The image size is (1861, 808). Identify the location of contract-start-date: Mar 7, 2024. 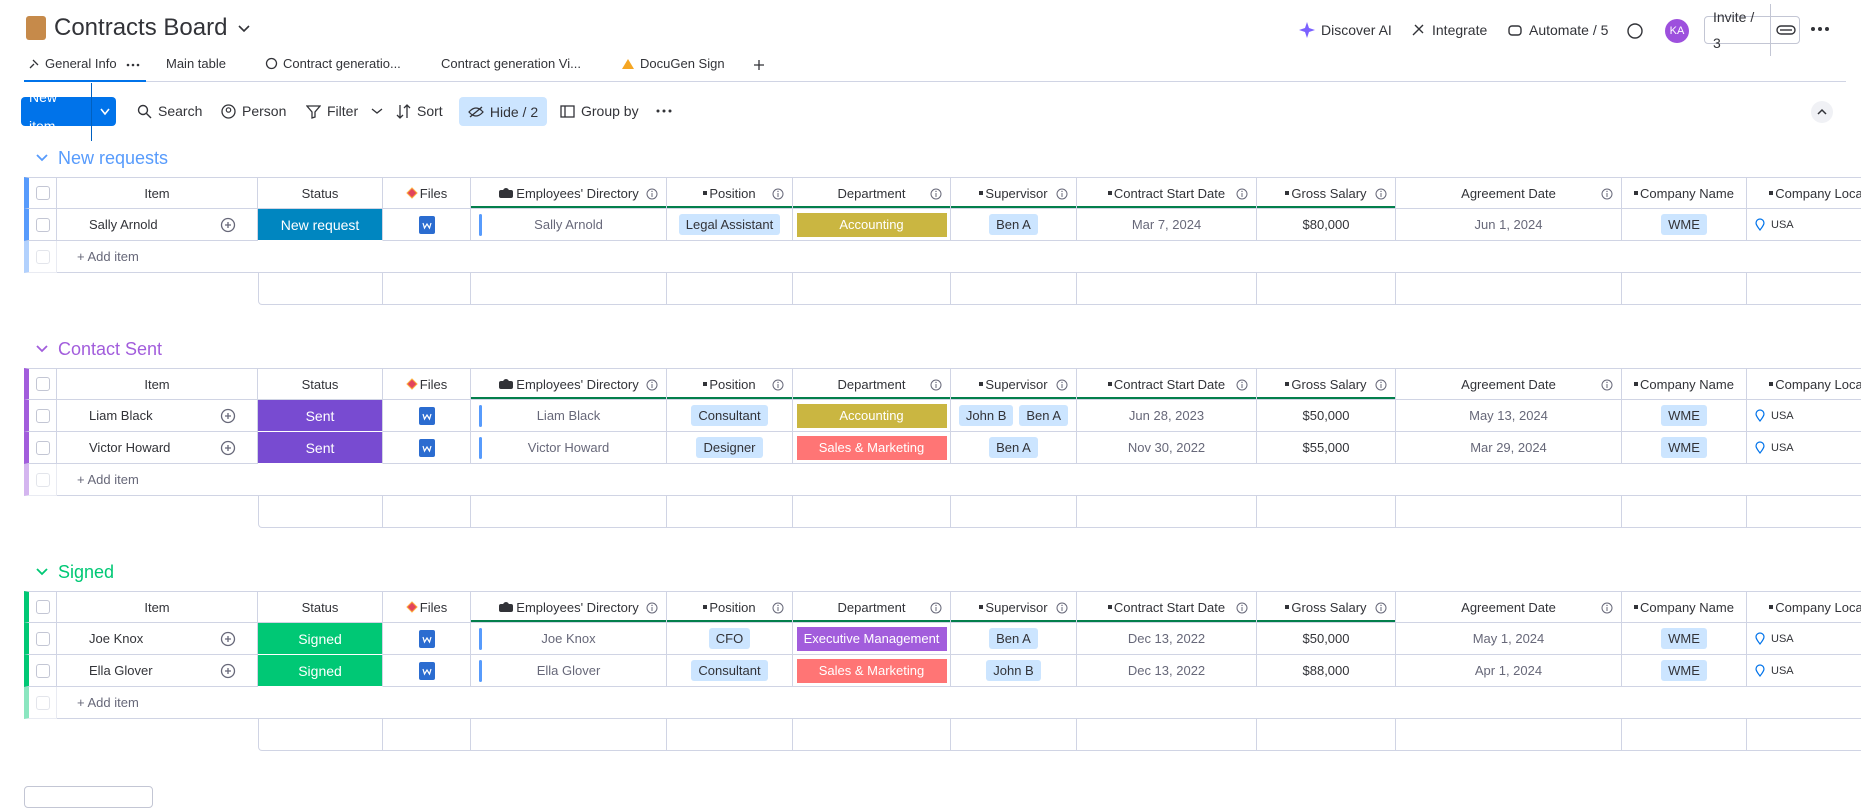
(1167, 225).